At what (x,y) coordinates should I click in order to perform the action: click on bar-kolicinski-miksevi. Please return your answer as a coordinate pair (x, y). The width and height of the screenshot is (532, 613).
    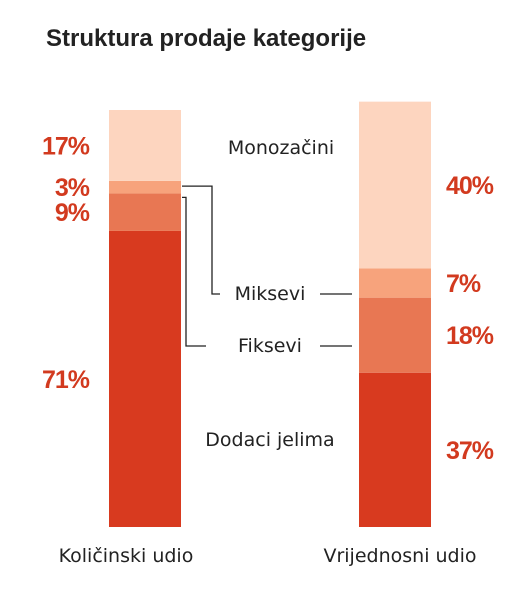
    Looking at the image, I should click on (145, 187).